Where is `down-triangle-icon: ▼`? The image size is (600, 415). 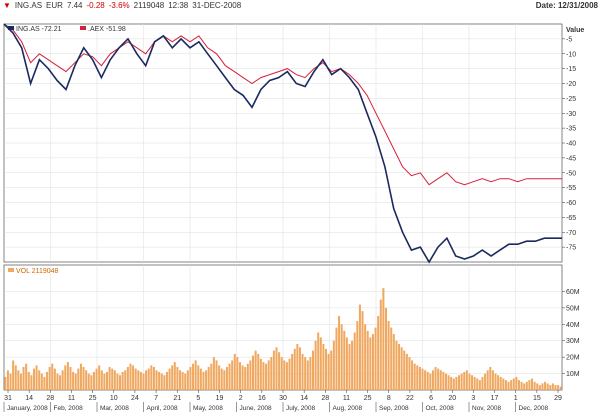 down-triangle-icon: ▼ is located at coordinates (7, 5).